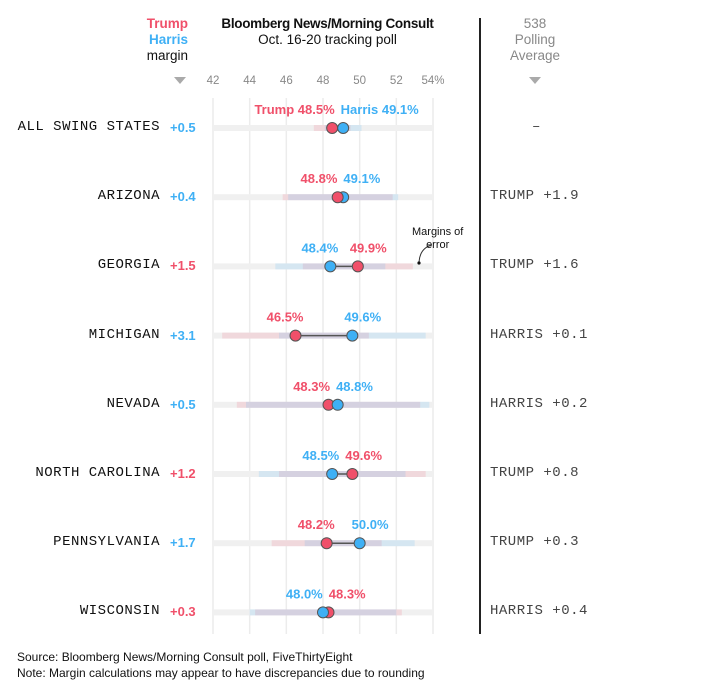  Describe the element at coordinates (535, 542) in the screenshot. I see `polling-average: TRUMP +0.3` at that location.